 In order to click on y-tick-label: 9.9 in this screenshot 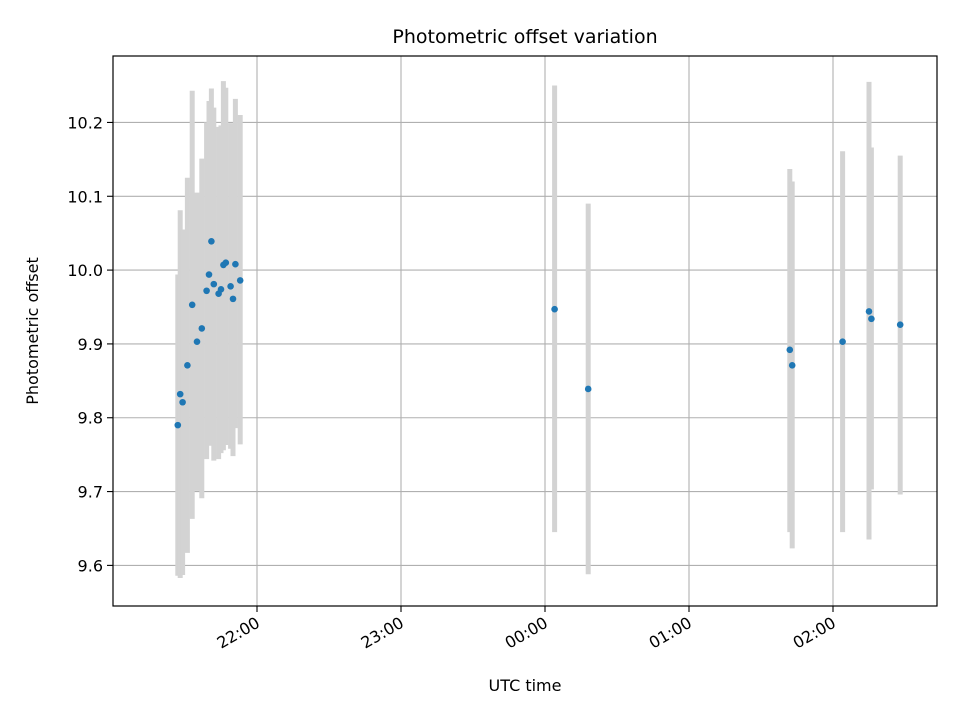, I will do `click(90, 344)`.